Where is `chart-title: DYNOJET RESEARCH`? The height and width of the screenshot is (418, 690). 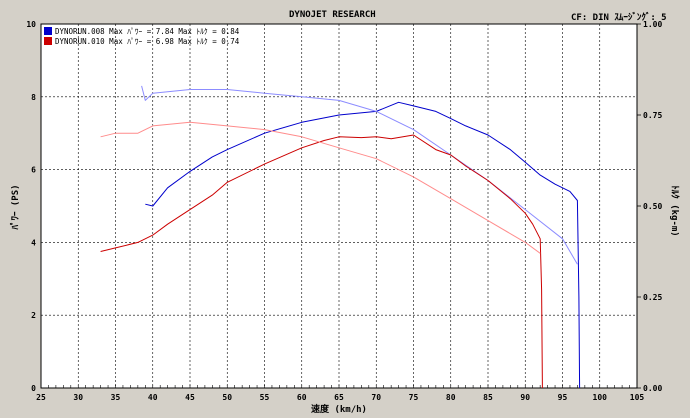 chart-title: DYNOJET RESEARCH is located at coordinates (332, 15).